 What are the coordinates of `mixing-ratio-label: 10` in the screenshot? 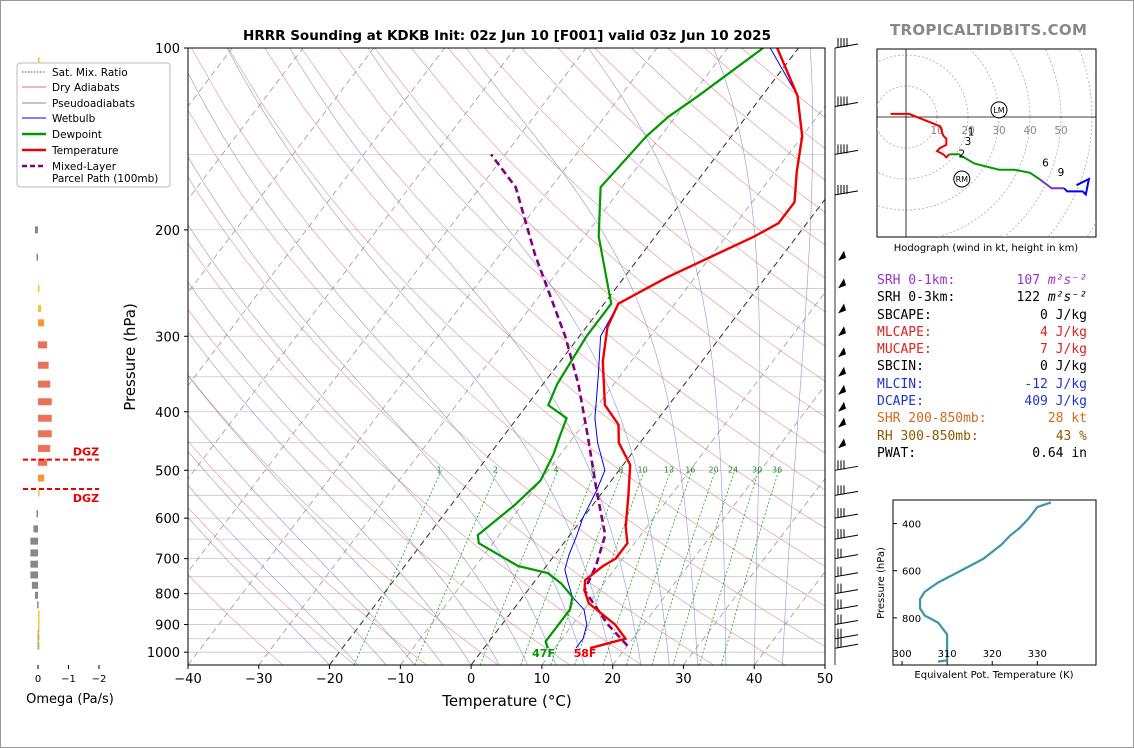 It's located at (643, 470).